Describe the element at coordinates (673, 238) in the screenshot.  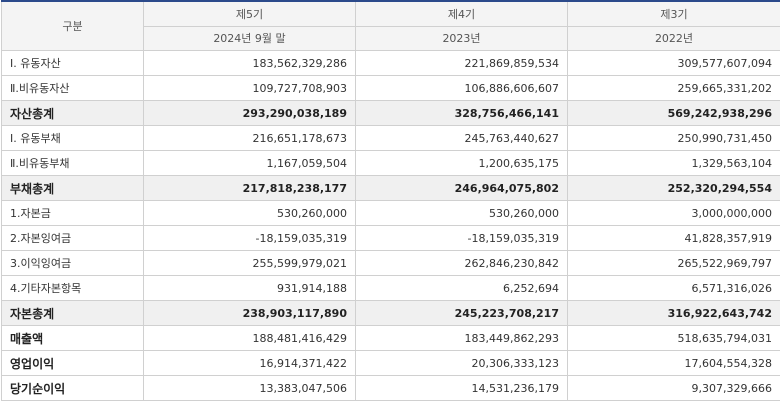
I see `cell-value: 41,828,357,919` at that location.